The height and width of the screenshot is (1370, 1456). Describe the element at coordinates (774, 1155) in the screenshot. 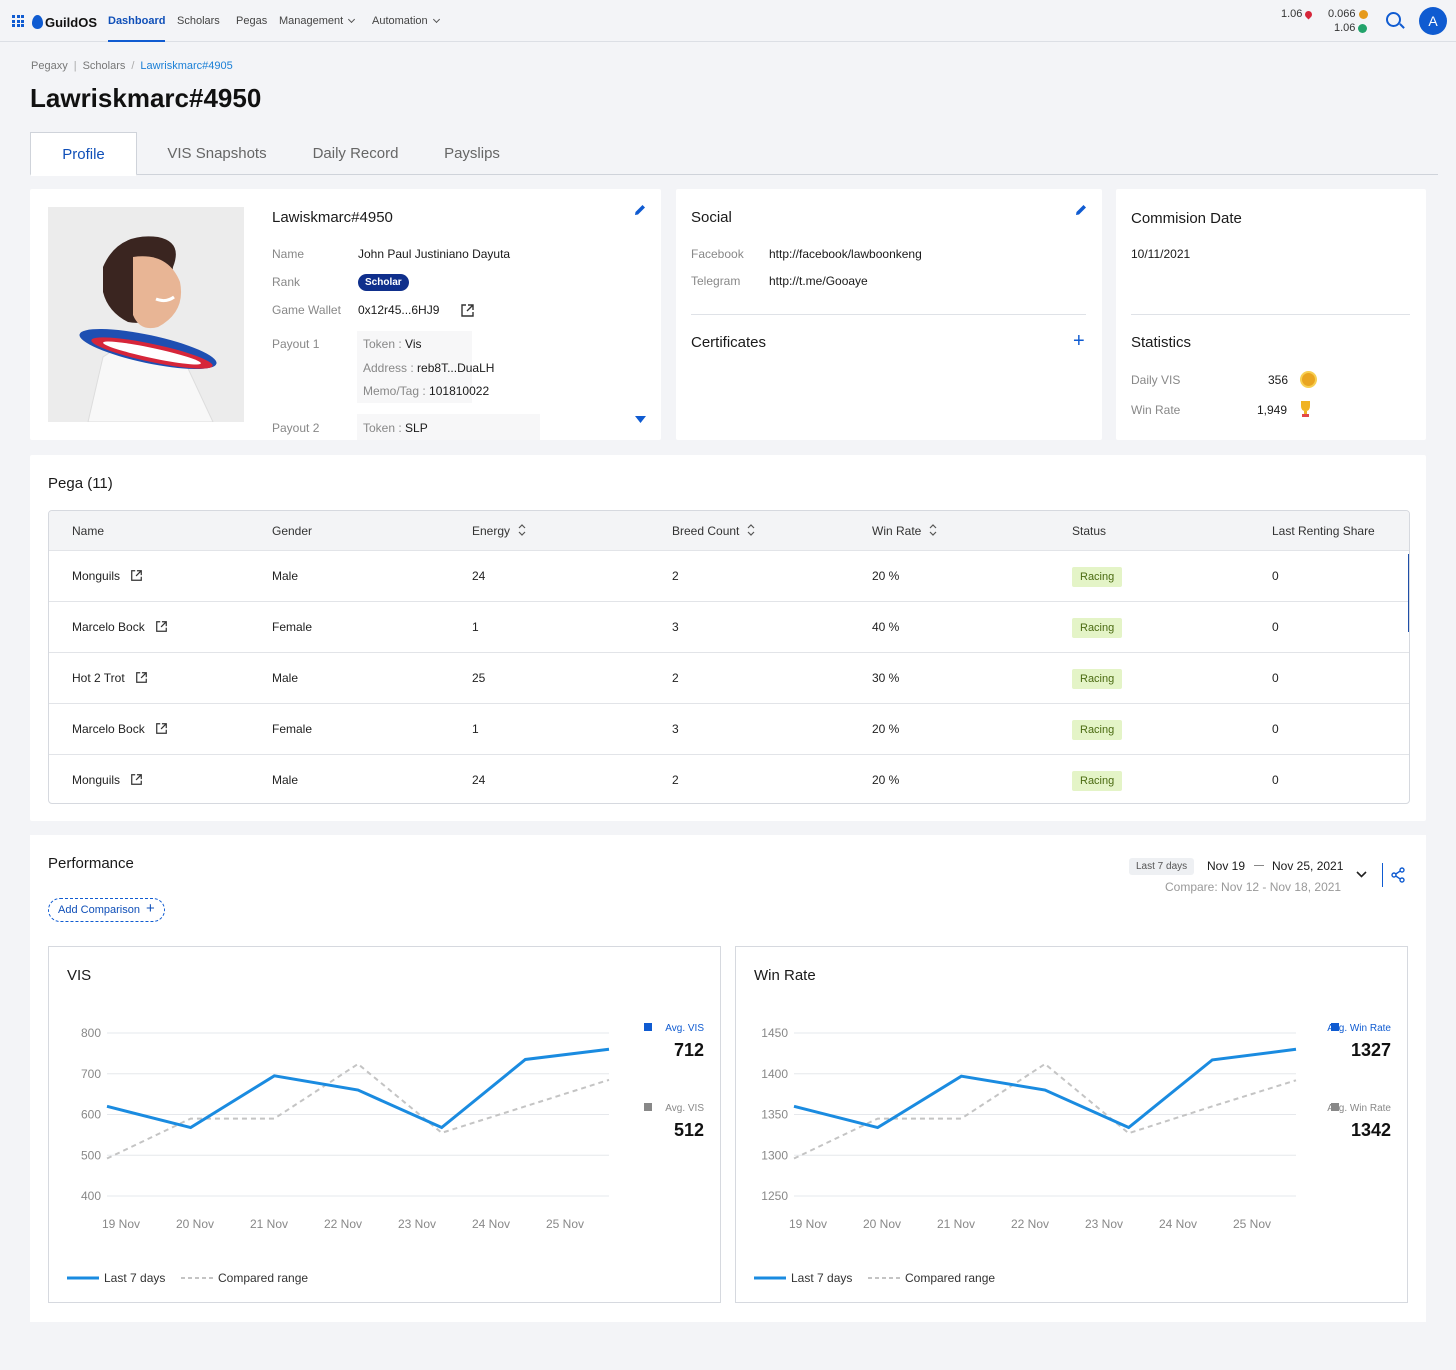

I see `y-tick-label: 1300` at that location.